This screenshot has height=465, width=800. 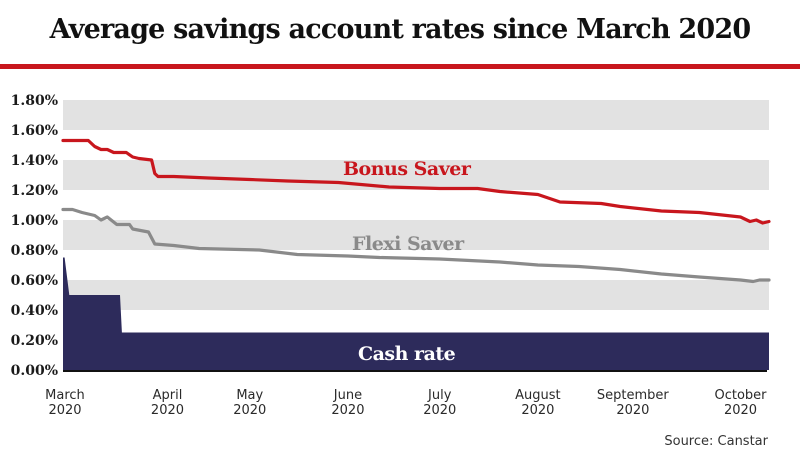 I want to click on y-tick-label: 0.80%, so click(x=34, y=251).